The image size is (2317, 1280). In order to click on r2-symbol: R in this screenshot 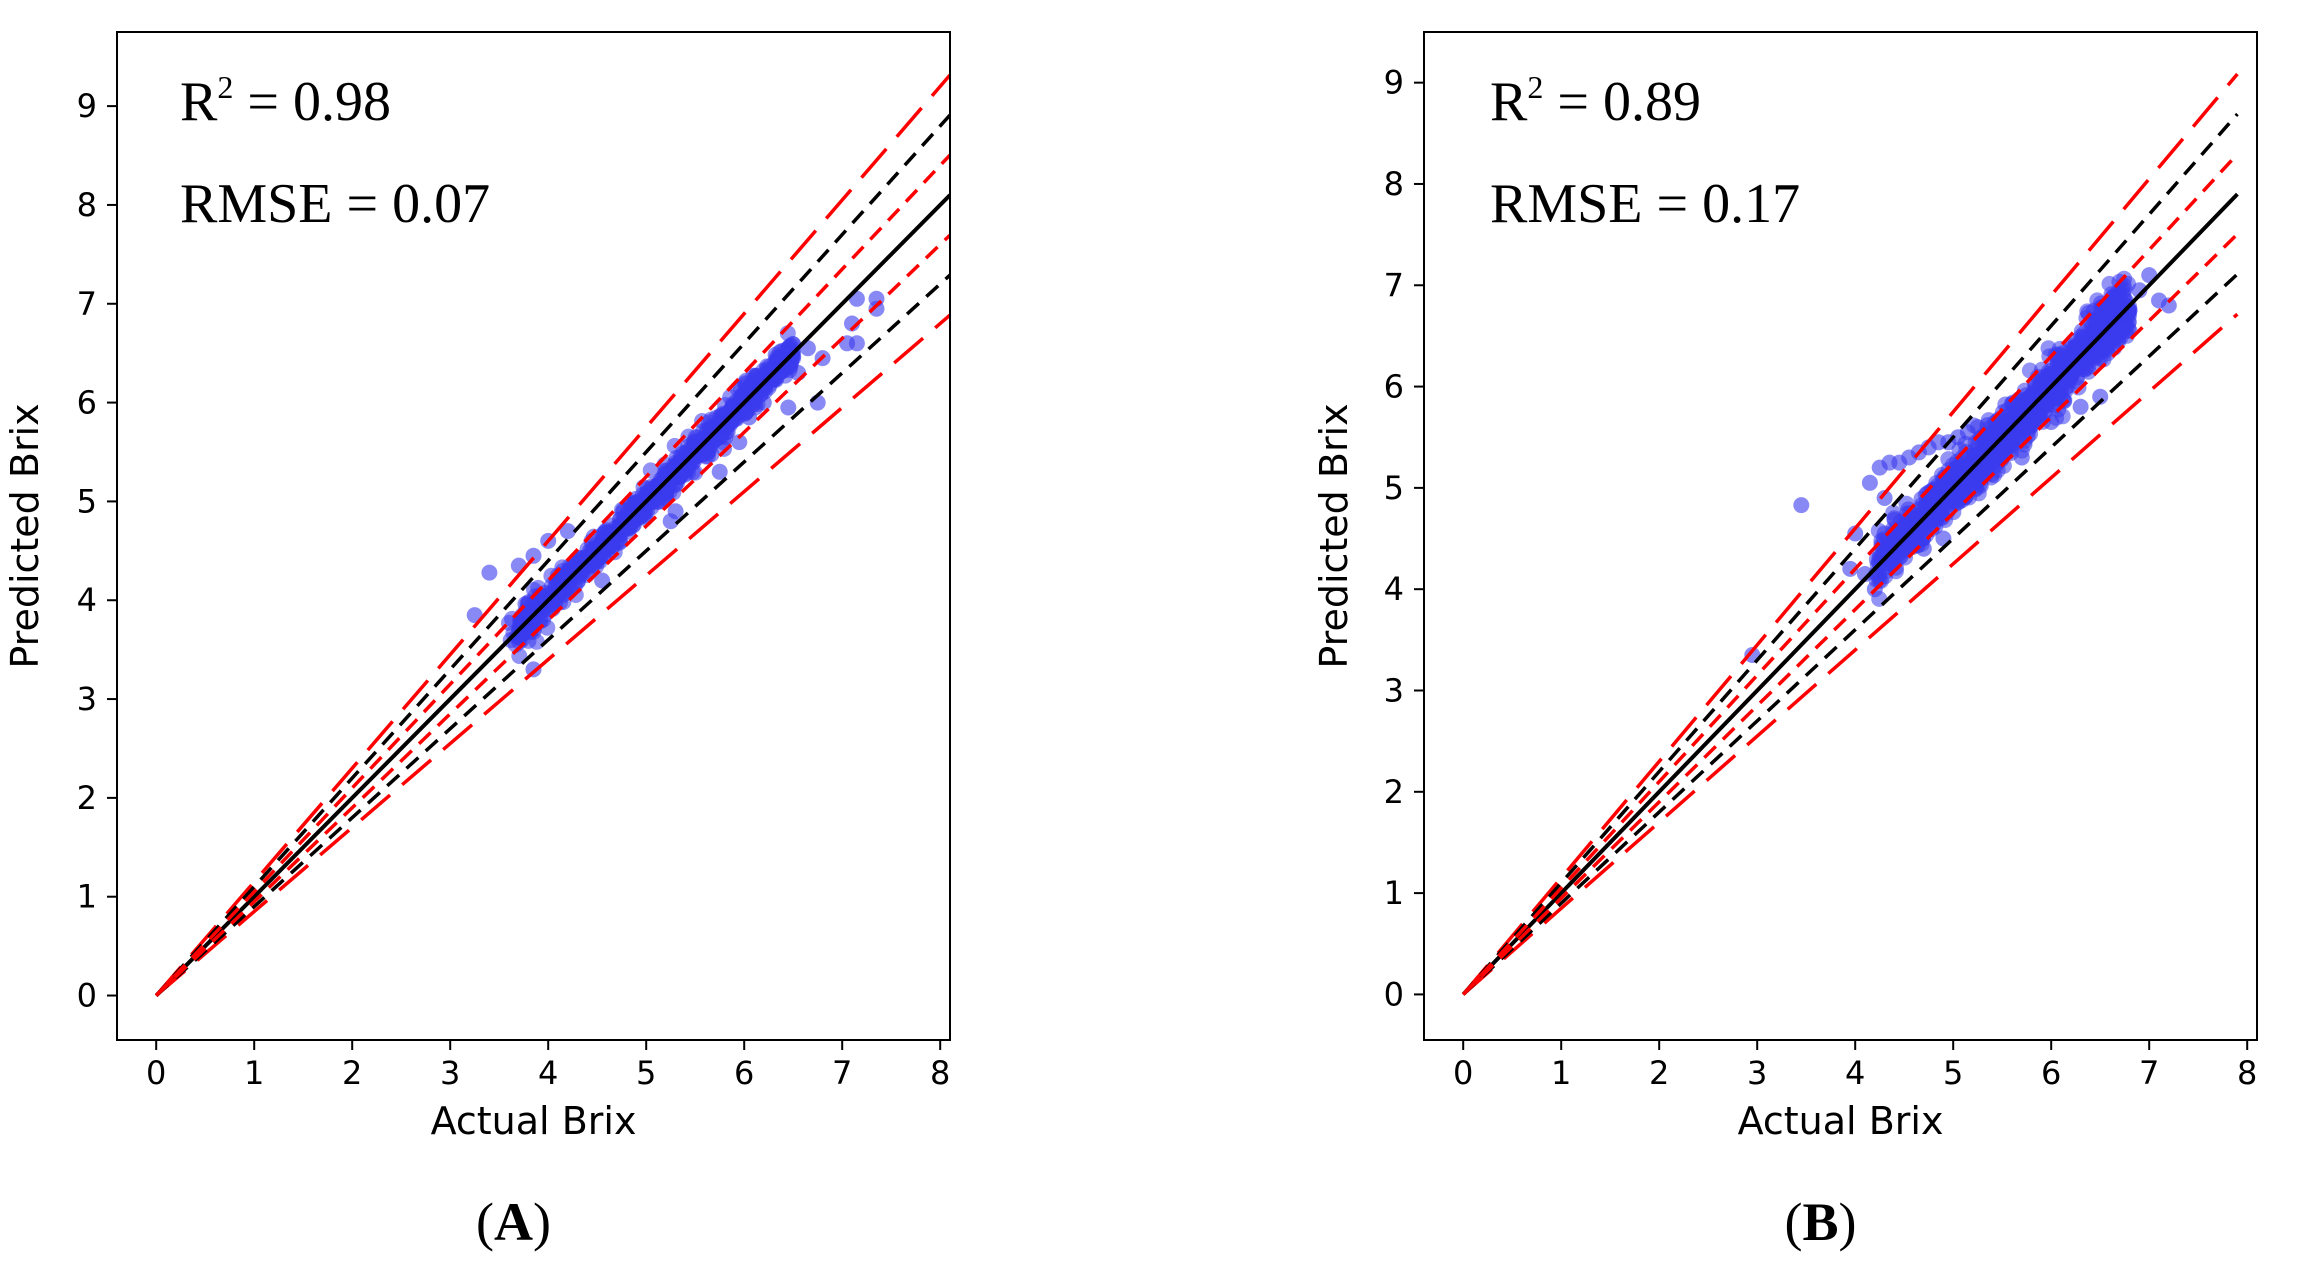, I will do `click(199, 102)`.